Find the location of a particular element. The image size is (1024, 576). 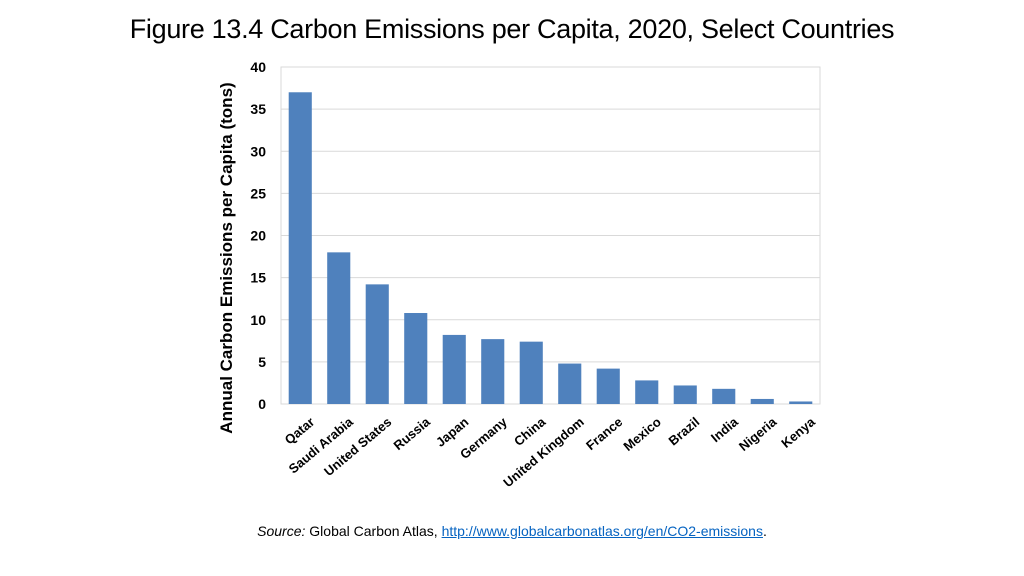

y-axis-tick-labels: 0 5 10 15 20 25 30 35 40 is located at coordinates (258, 235).